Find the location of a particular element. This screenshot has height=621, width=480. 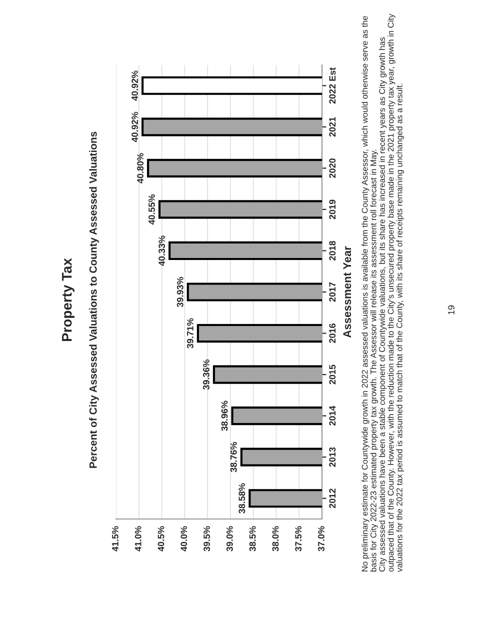

y-tick-label: 2019 is located at coordinates (332, 210).